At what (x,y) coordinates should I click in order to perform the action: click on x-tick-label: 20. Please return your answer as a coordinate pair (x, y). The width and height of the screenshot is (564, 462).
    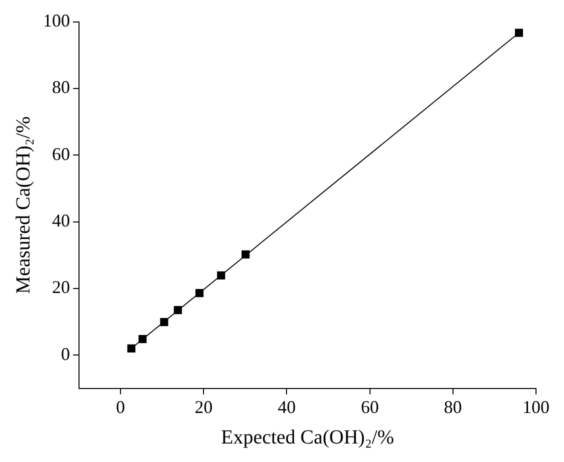
    Looking at the image, I should click on (203, 406).